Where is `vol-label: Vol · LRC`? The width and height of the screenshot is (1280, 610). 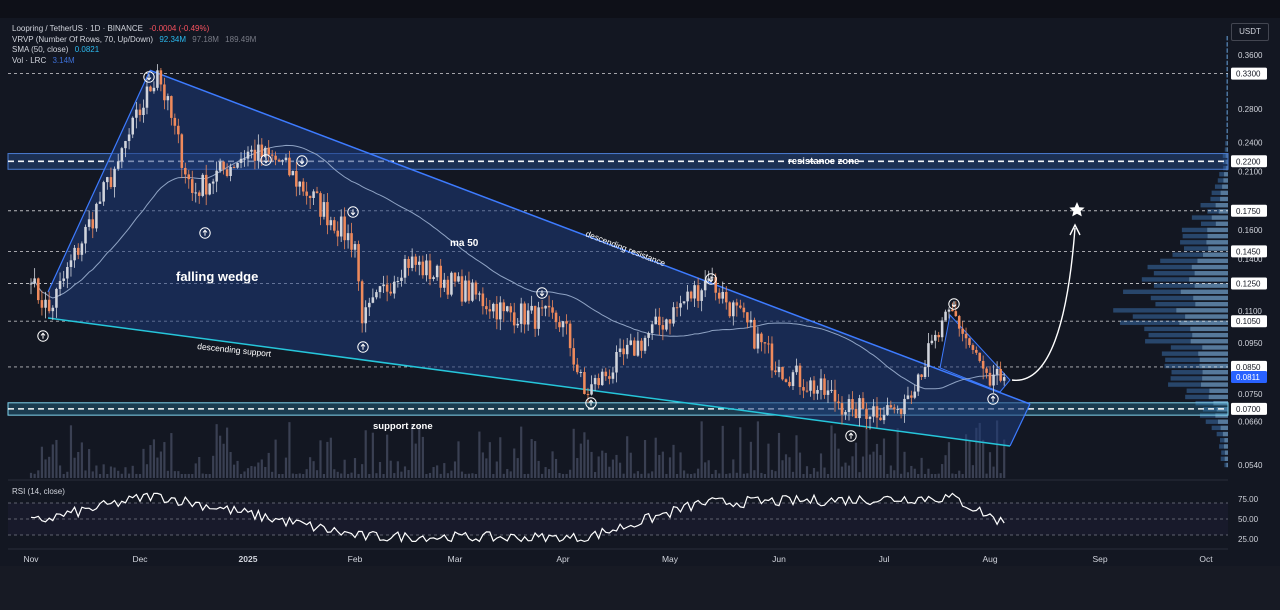
vol-label: Vol · LRC is located at coordinates (29, 60).